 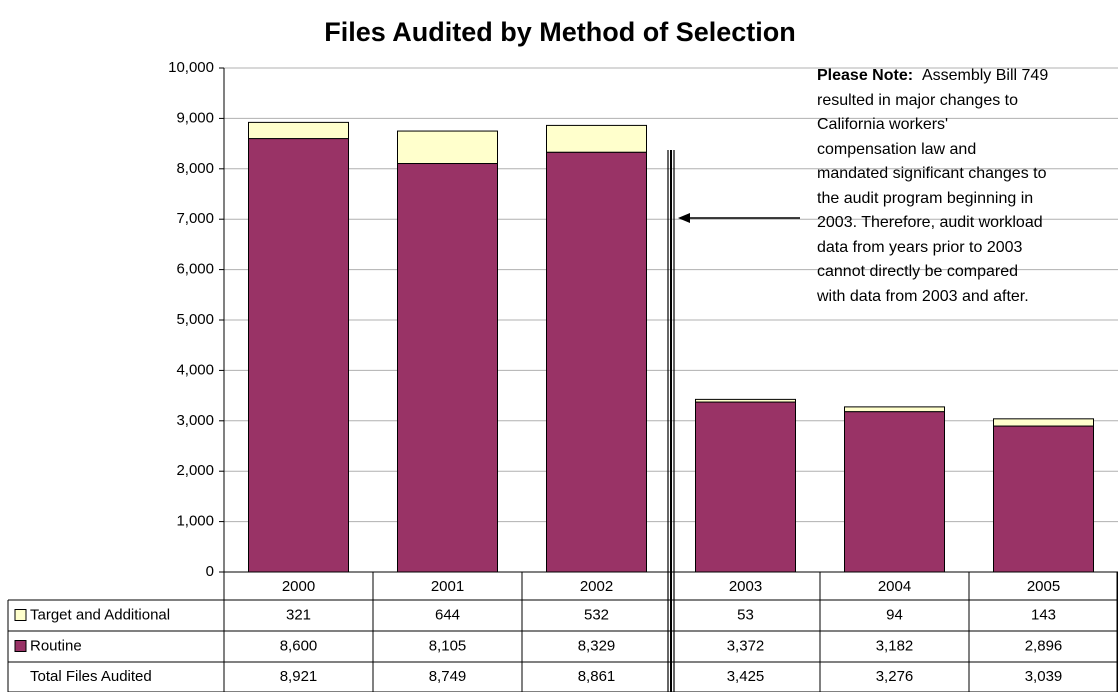 I want to click on table-value: 644, so click(x=447, y=614).